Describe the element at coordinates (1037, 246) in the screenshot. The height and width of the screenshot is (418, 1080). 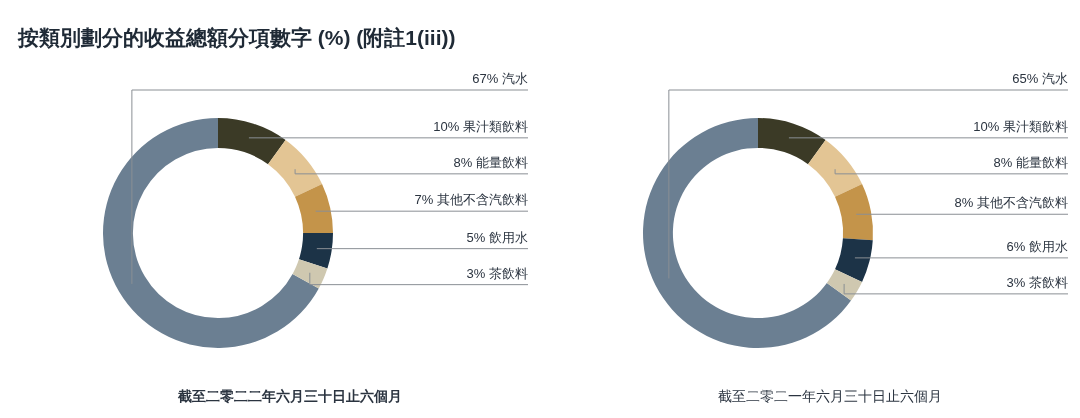
I see `slice-label: 6% 飲用水` at that location.